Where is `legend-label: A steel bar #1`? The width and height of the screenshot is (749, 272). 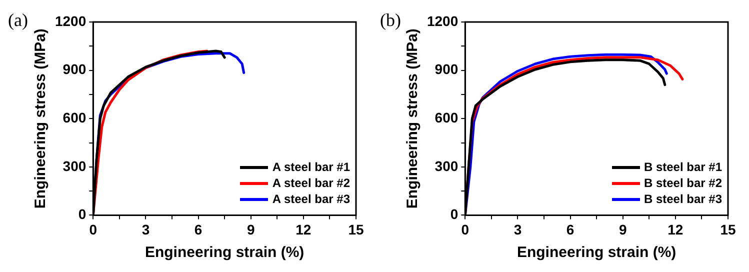 legend-label: A steel bar #1 is located at coordinates (311, 167).